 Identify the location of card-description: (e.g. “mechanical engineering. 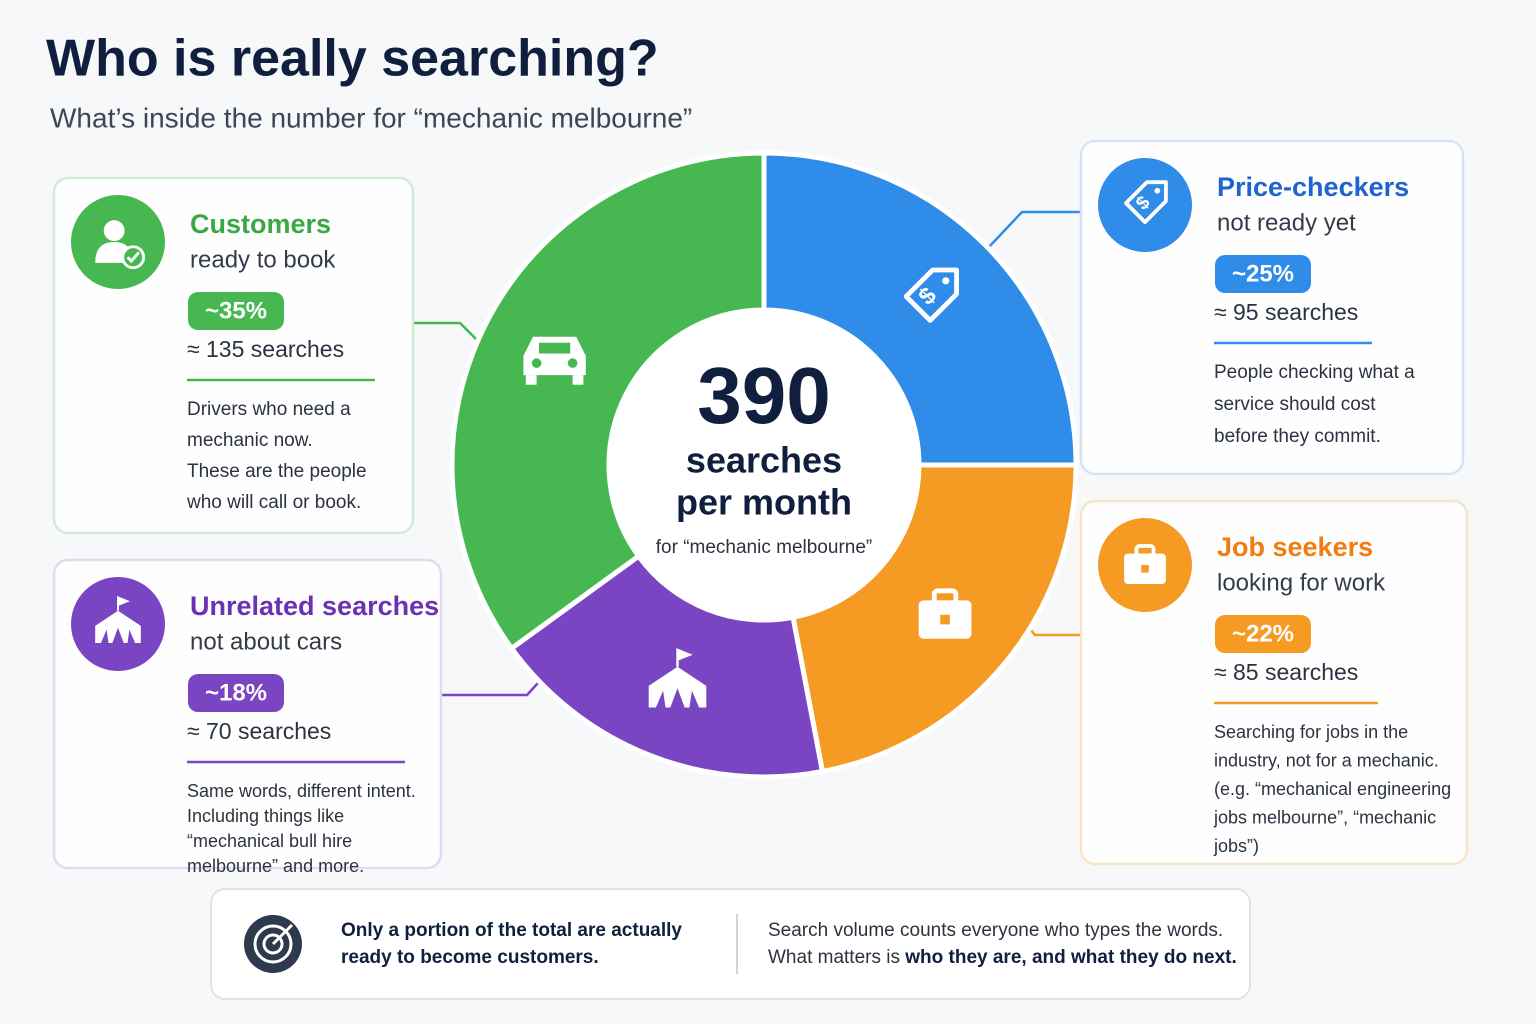
(1332, 789).